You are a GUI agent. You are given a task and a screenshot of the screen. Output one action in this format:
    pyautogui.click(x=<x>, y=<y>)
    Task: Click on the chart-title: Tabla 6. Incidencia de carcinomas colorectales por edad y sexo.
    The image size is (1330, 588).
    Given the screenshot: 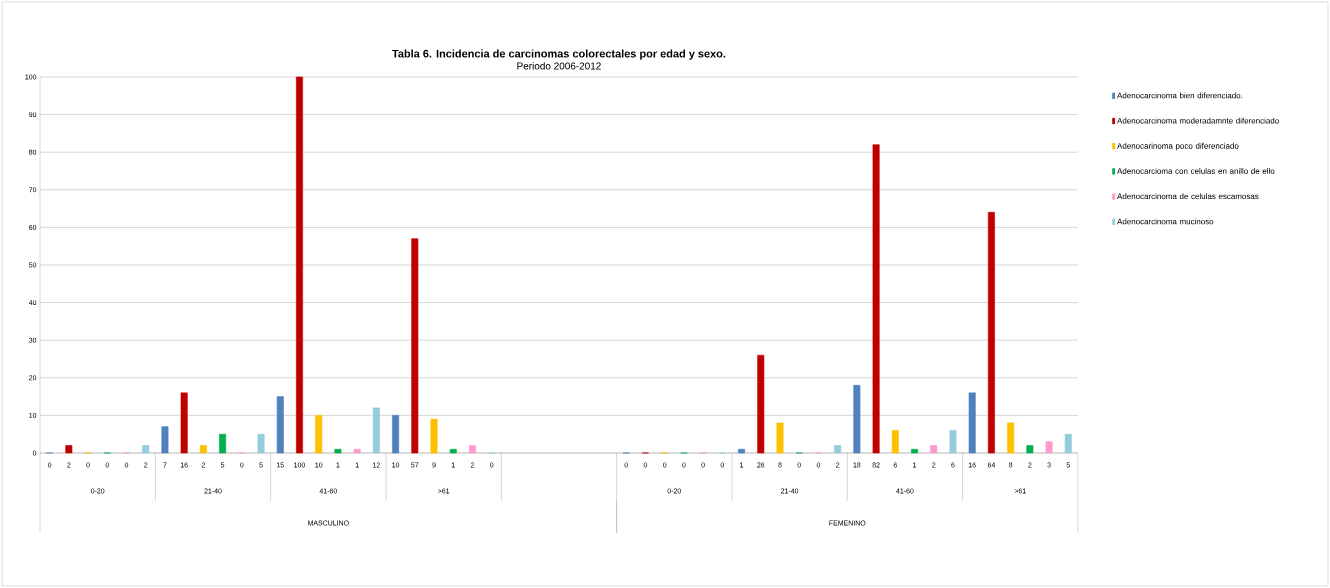 What is the action you would take?
    pyautogui.click(x=559, y=54)
    